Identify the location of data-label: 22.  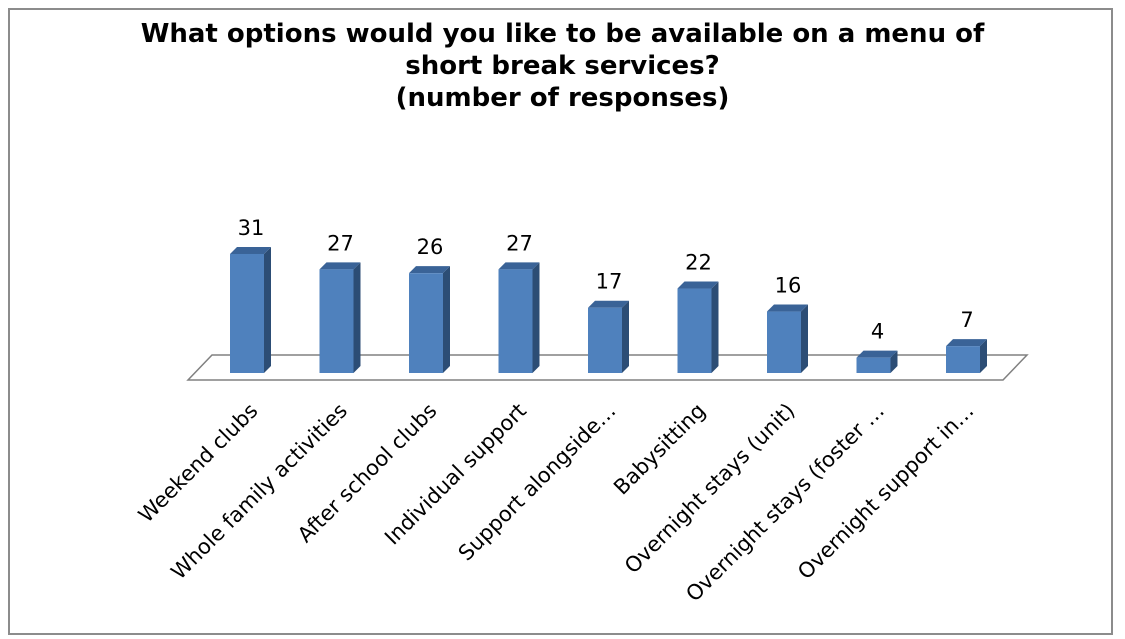
(698, 263).